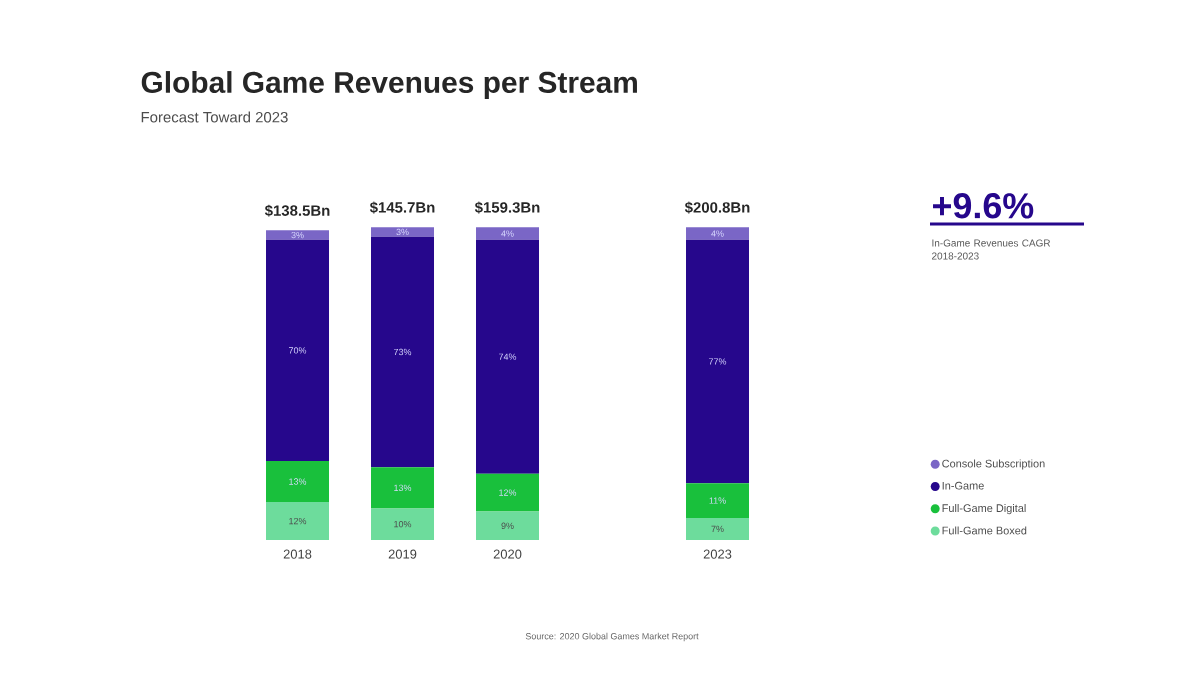 This screenshot has height=675, width=1184. What do you see at coordinates (983, 206) in the screenshot?
I see `text: +9.6%` at bounding box center [983, 206].